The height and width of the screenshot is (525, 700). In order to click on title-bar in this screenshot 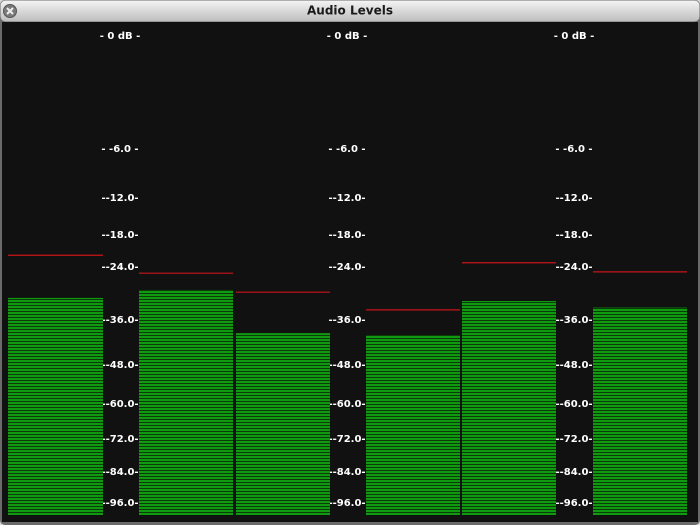, I will do `click(350, 11)`.